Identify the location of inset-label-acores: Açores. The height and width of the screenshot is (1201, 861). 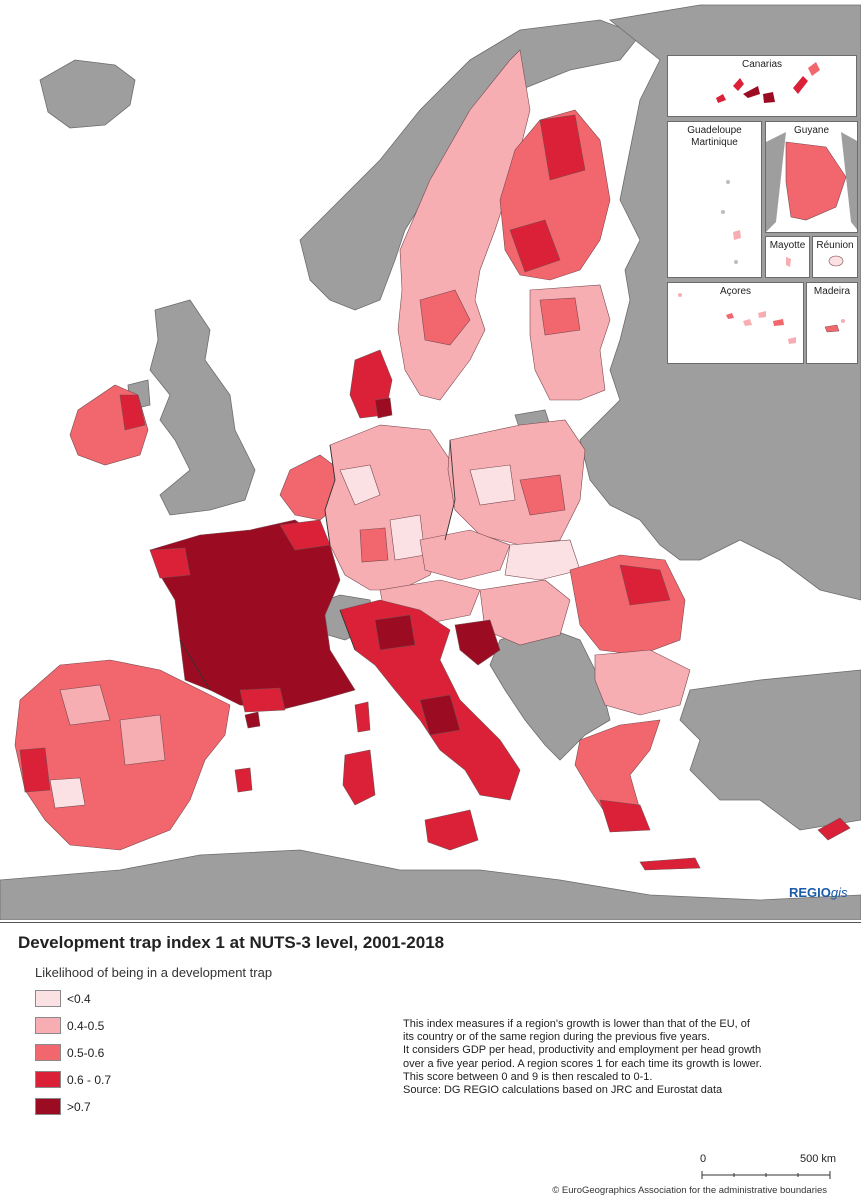
(735, 291).